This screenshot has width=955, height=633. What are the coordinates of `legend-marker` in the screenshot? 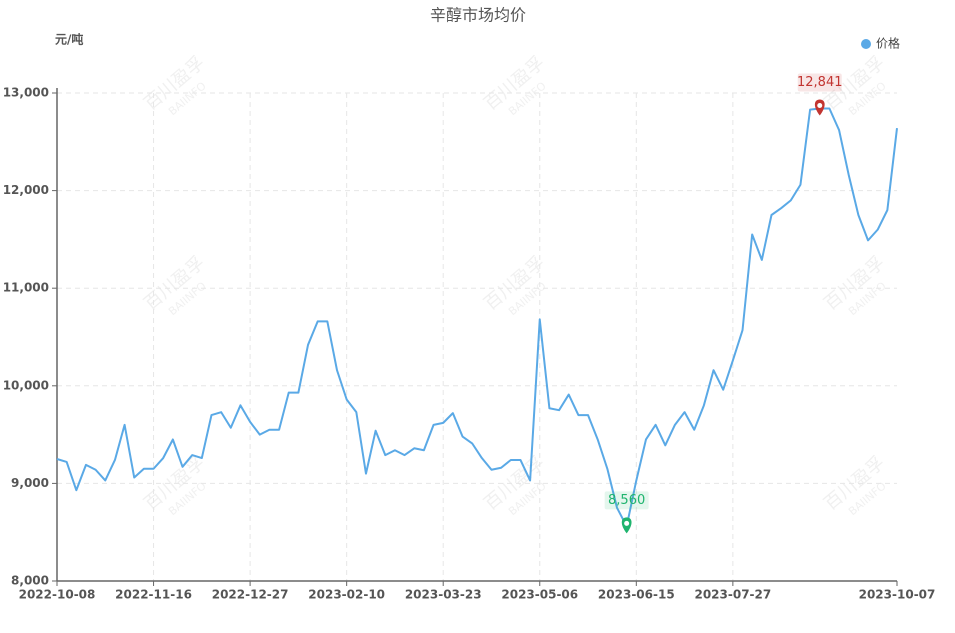 It's located at (866, 44).